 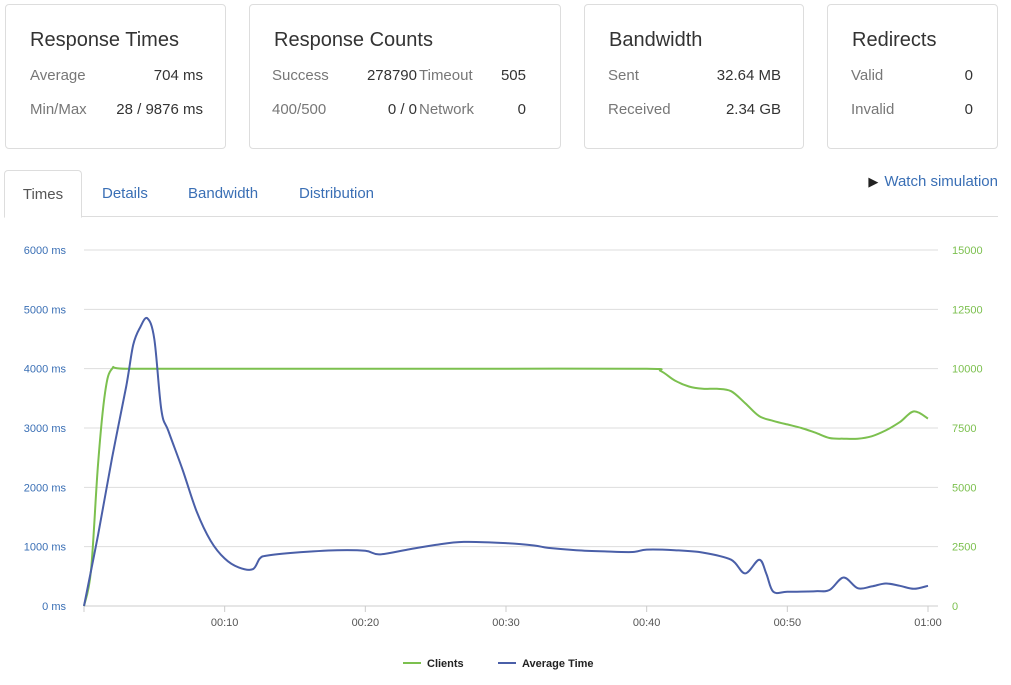 I want to click on y-right-tick-label: 7500, so click(x=964, y=429).